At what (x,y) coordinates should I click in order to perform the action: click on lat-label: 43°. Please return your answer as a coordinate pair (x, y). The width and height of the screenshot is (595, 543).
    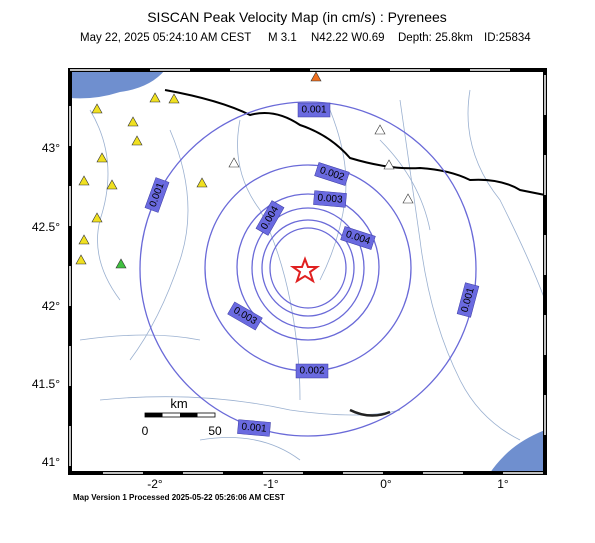
    Looking at the image, I should click on (51, 148).